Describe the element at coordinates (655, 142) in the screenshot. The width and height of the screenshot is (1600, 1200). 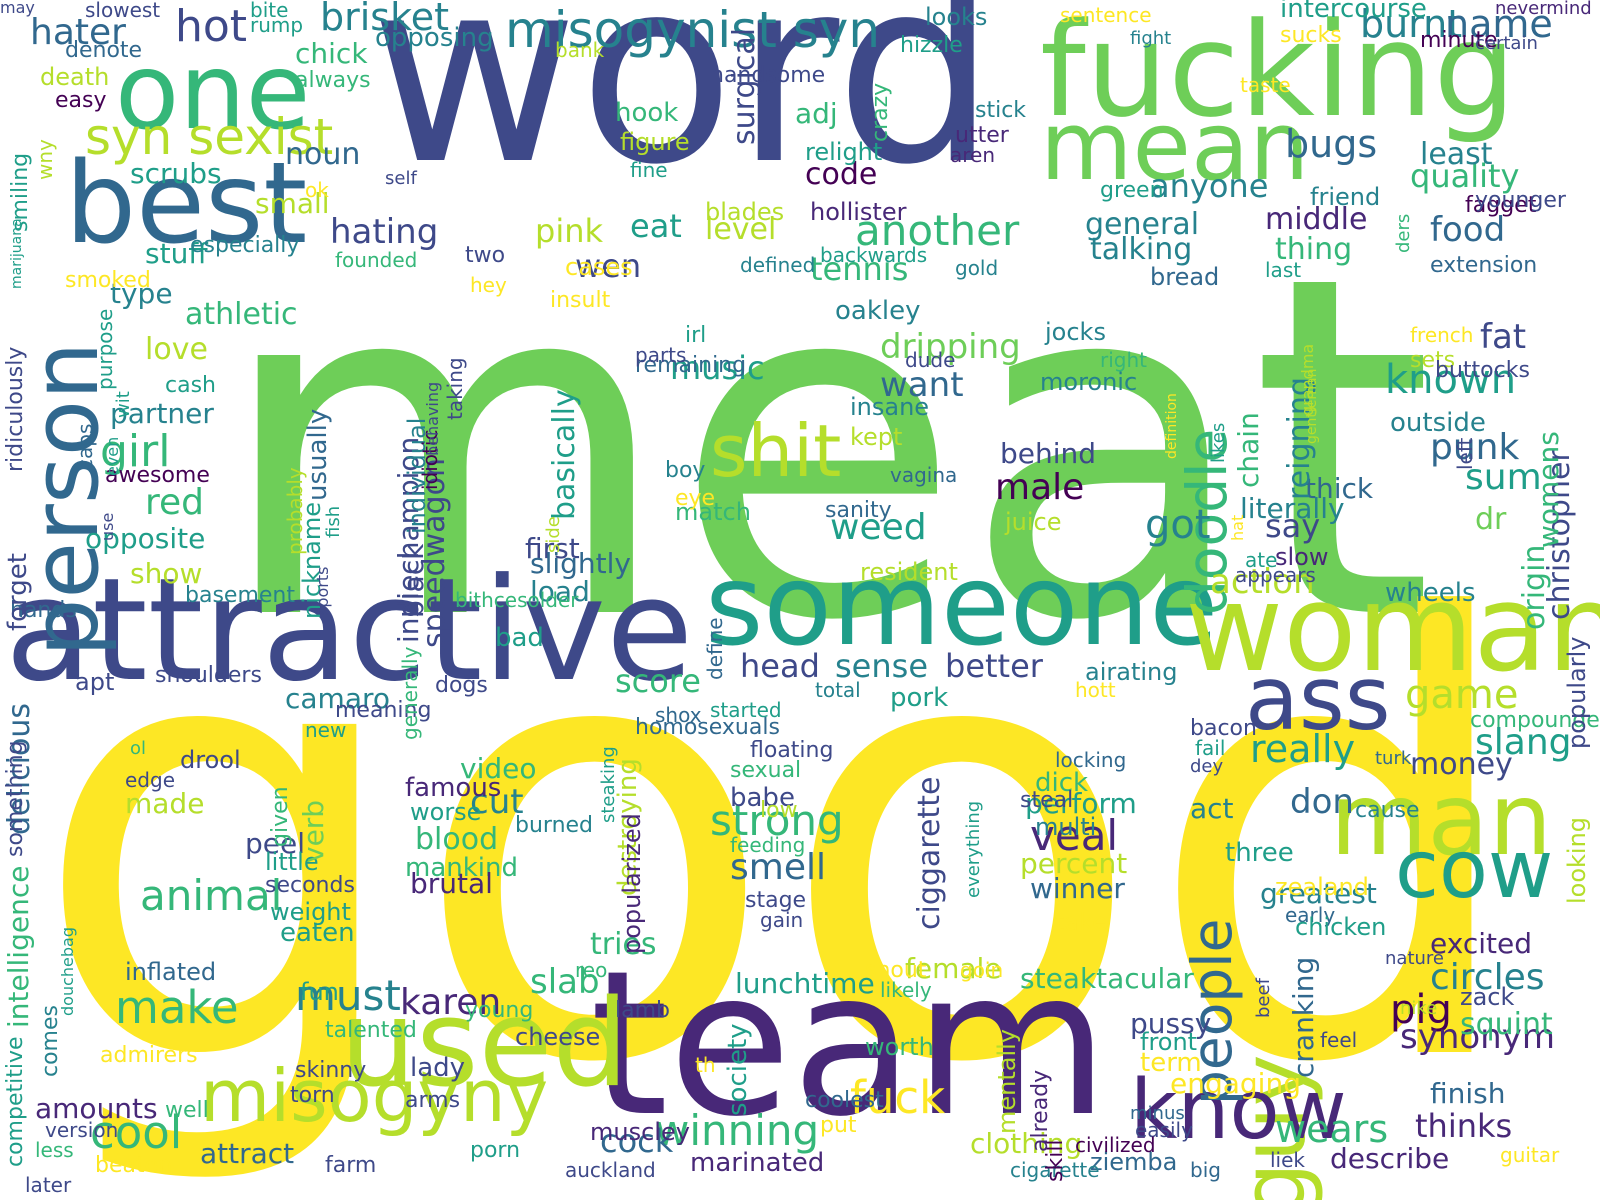
I see `cloud-word: figure` at that location.